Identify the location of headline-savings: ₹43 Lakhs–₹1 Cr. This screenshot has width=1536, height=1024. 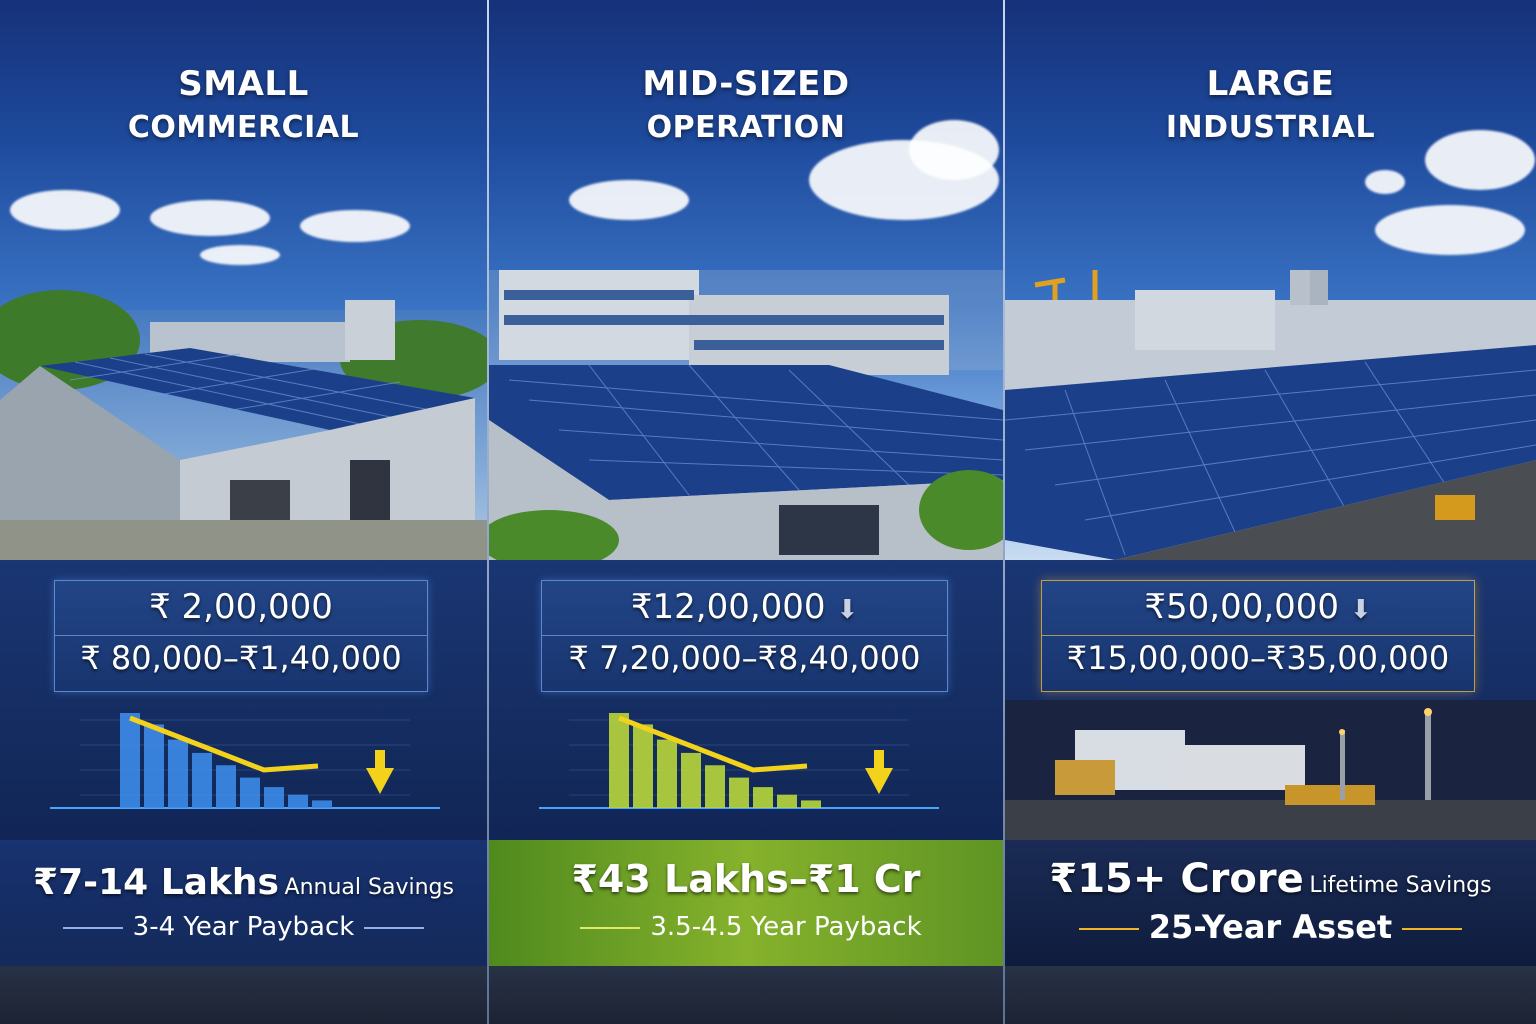
(746, 879).